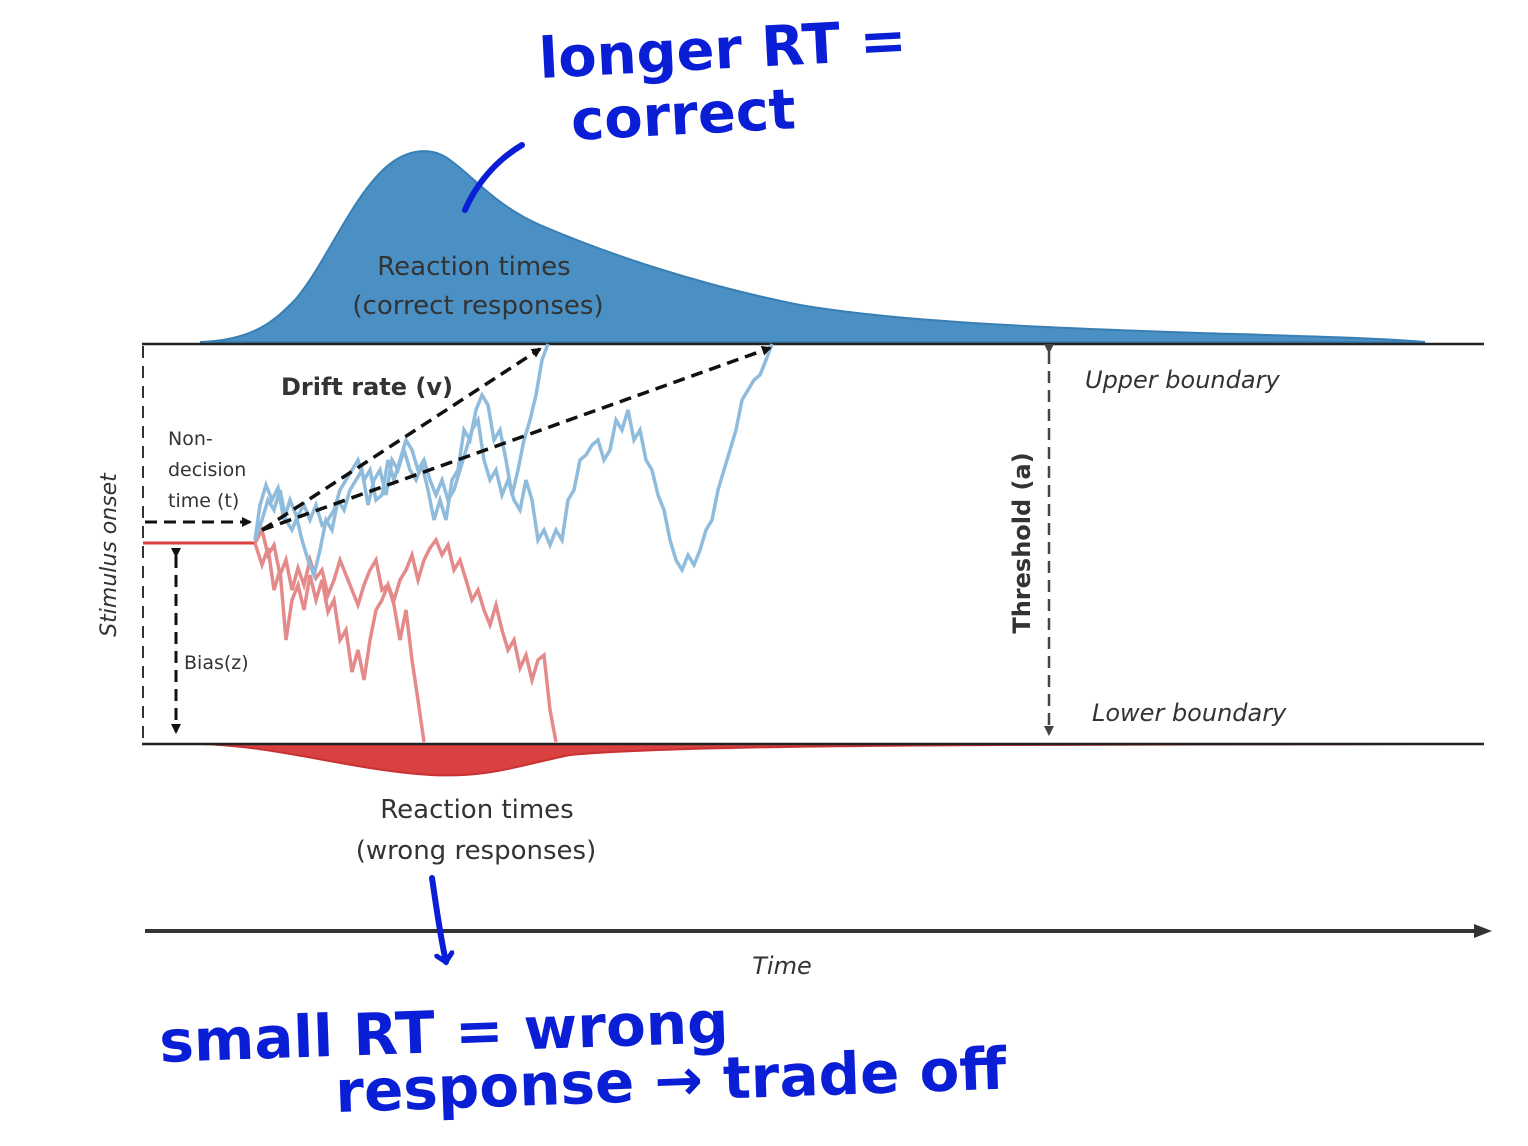 The height and width of the screenshot is (1146, 1528). What do you see at coordinates (781, 966) in the screenshot?
I see `time-axis-label: Time` at bounding box center [781, 966].